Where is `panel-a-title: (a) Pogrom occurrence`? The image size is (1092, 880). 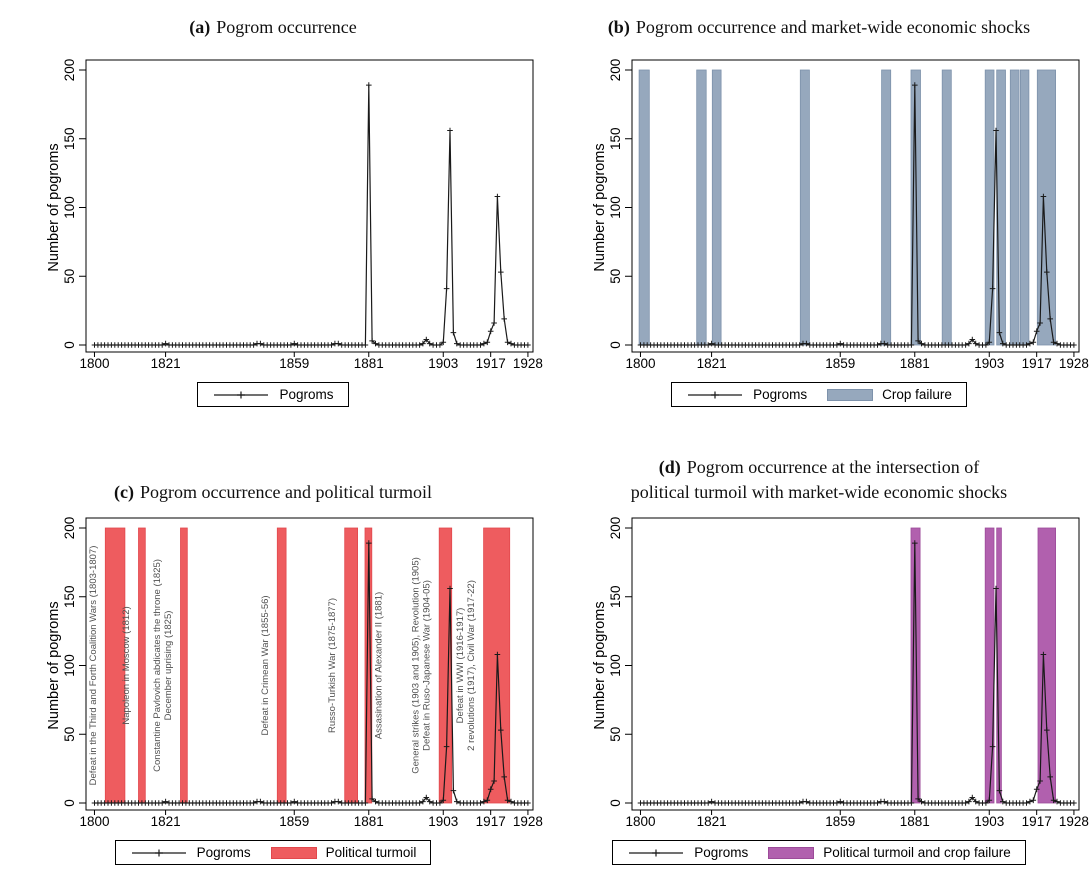 panel-a-title: (a) Pogrom occurrence is located at coordinates (272, 27).